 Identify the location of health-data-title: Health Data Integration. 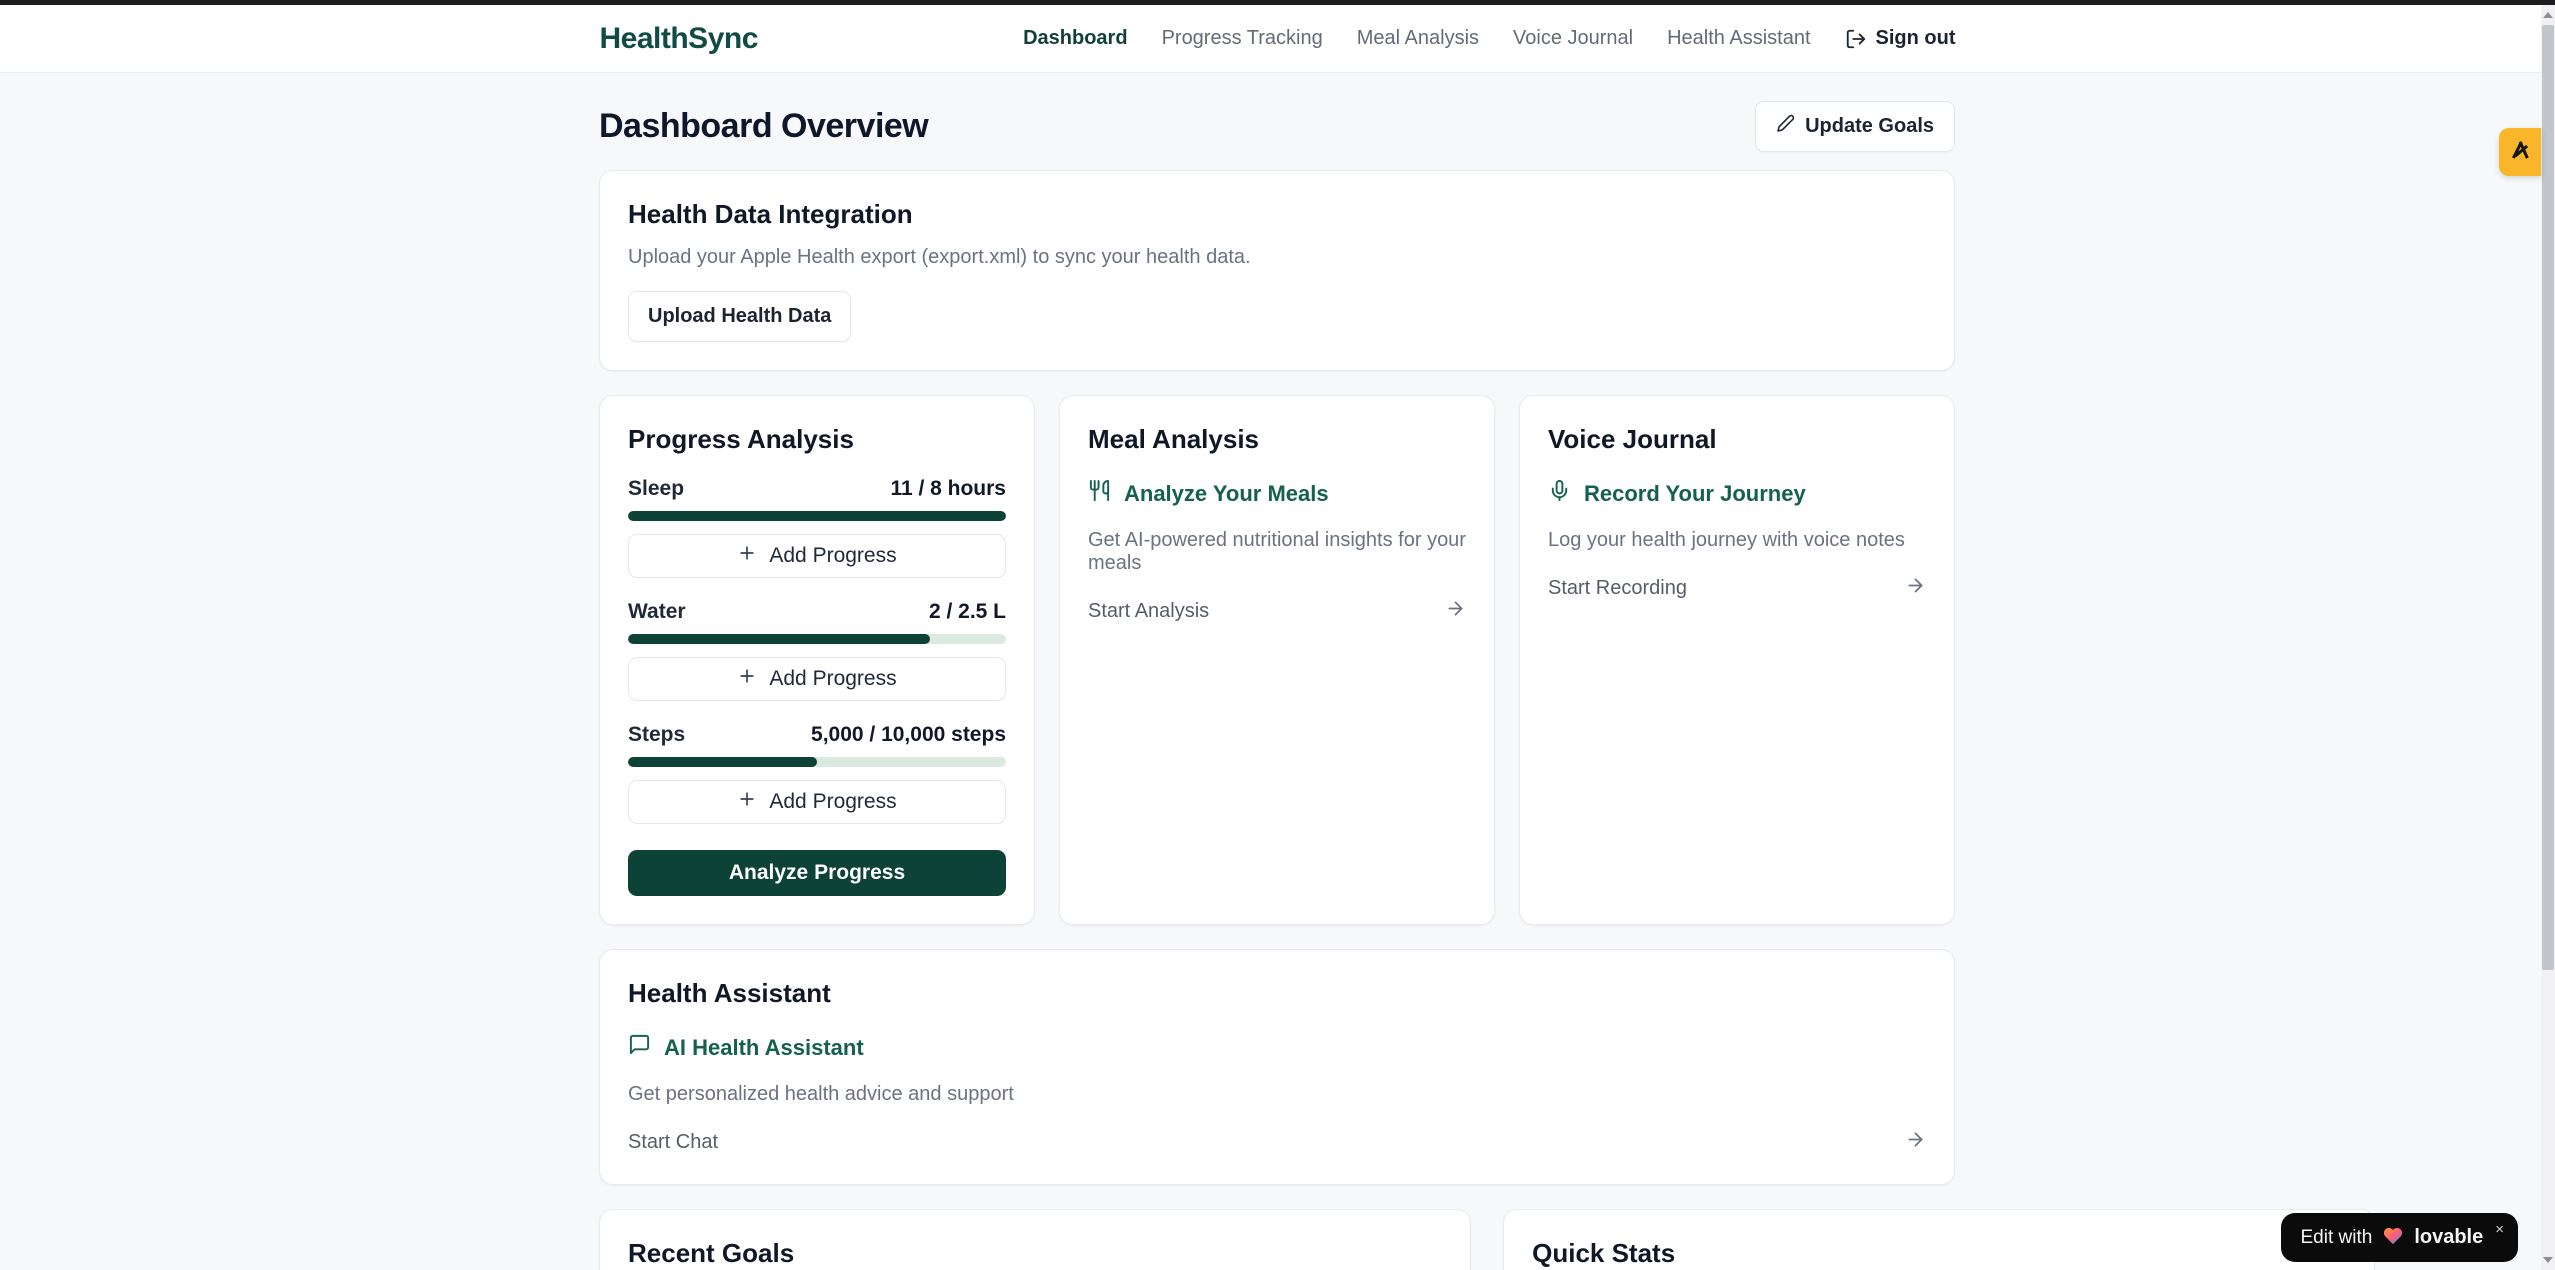
(770, 214).